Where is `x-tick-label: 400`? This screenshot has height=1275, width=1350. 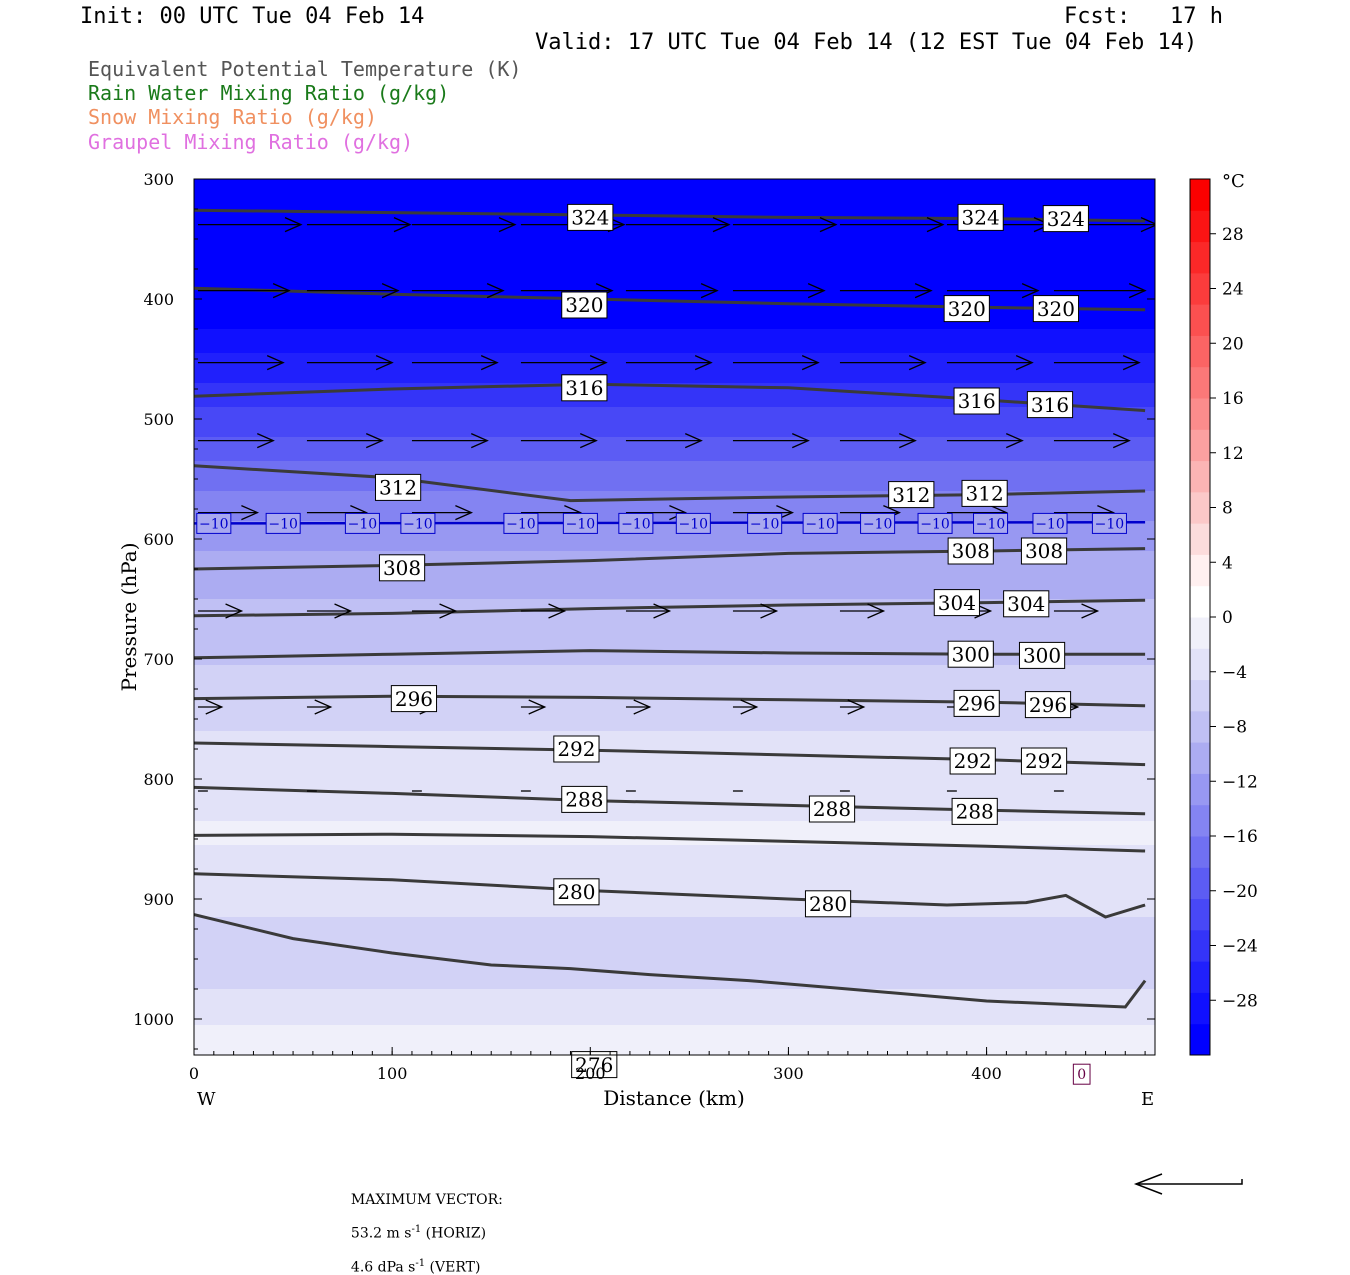
x-tick-label: 400 is located at coordinates (986, 1073).